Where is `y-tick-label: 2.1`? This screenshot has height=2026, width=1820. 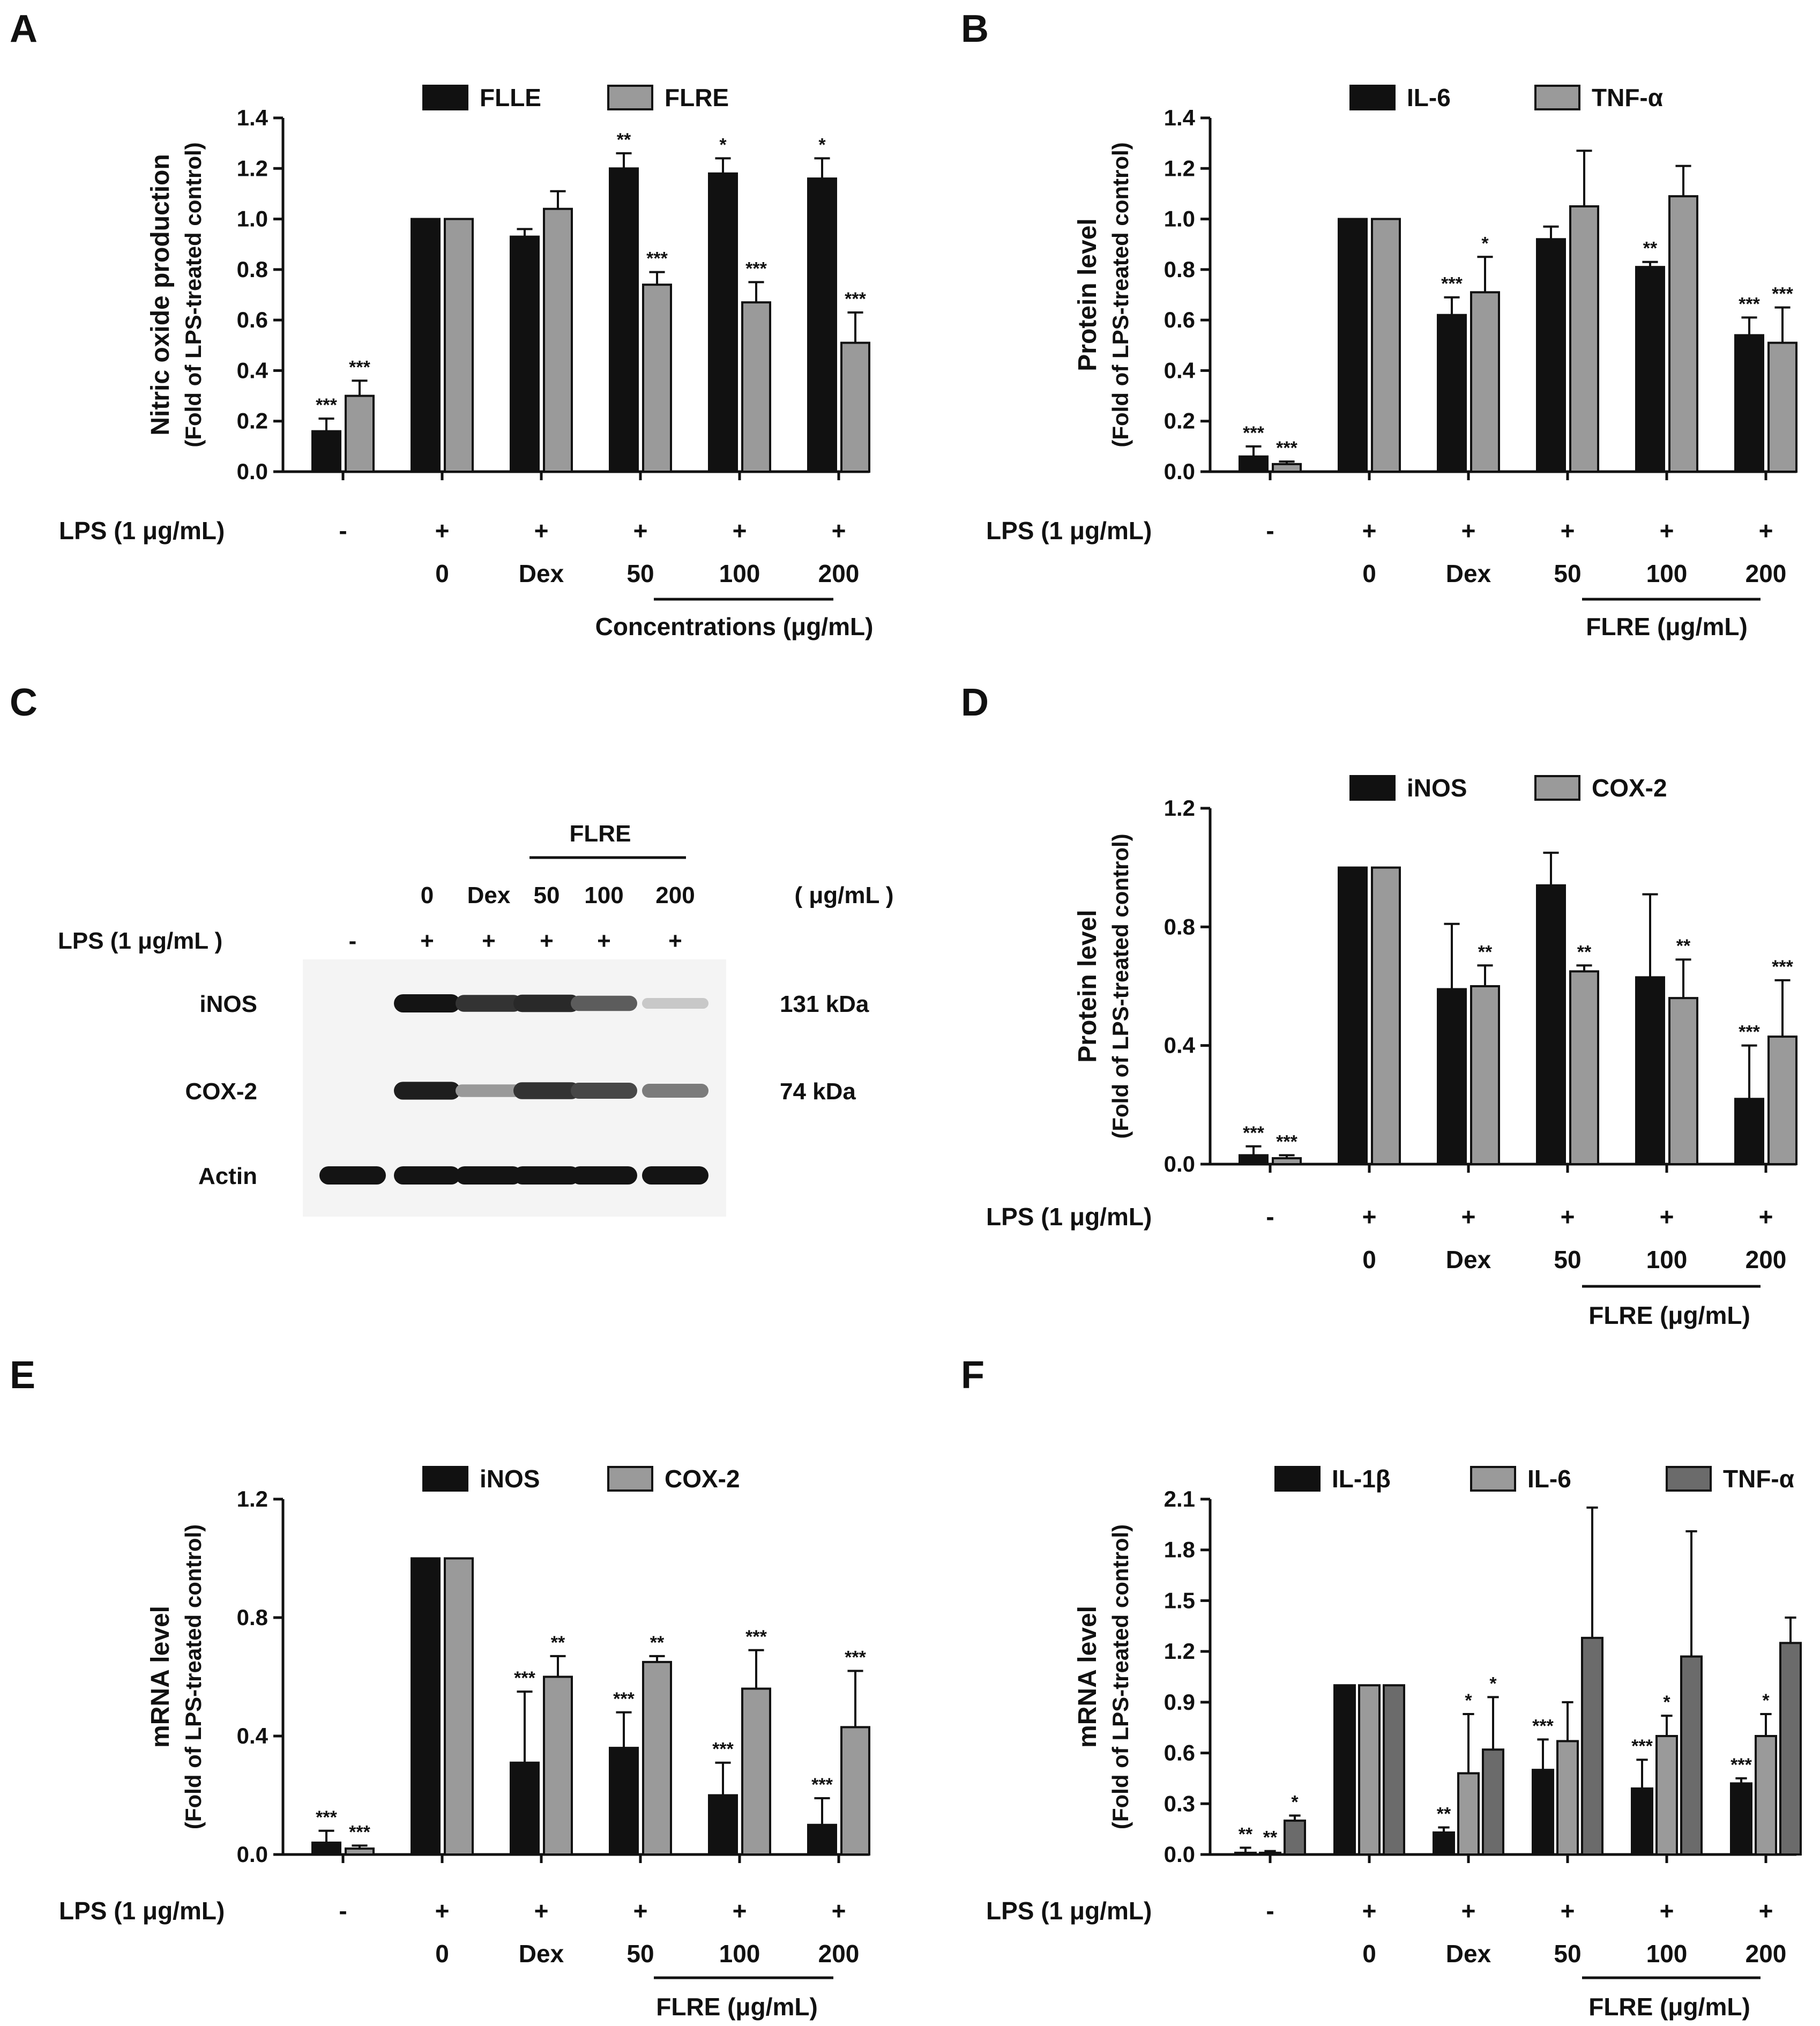
y-tick-label: 2.1 is located at coordinates (1180, 1498).